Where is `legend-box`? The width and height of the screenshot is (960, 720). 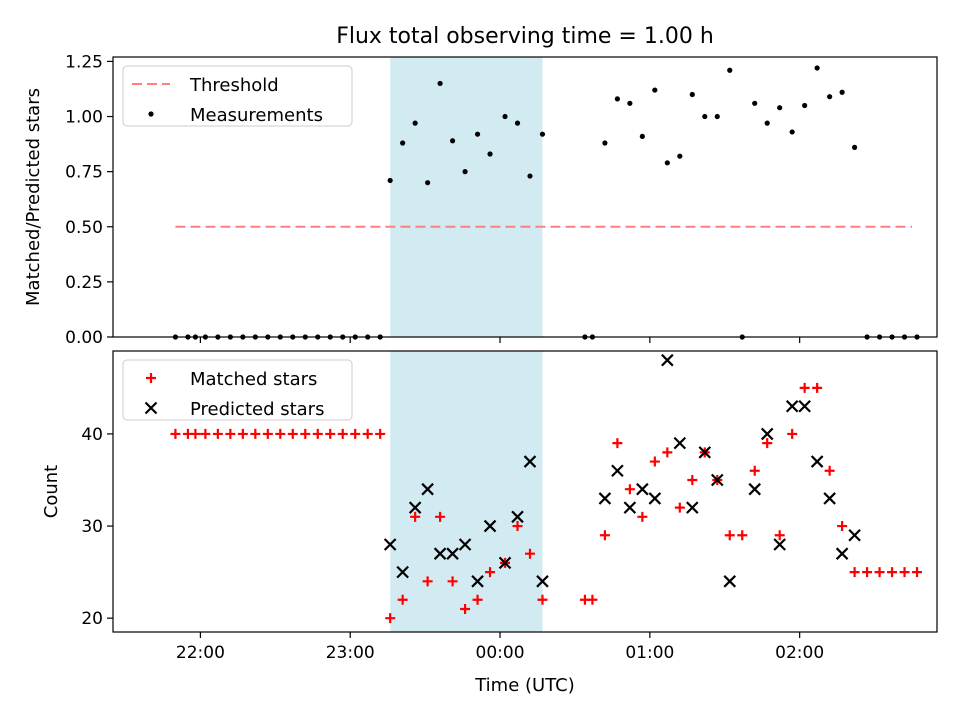 legend-box is located at coordinates (237, 96).